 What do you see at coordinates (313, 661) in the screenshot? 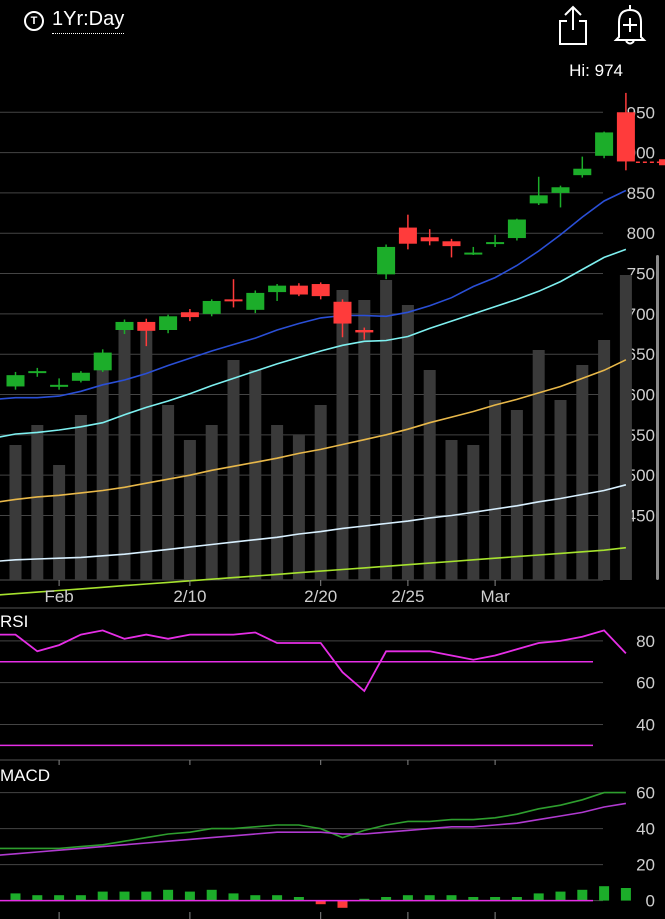
I see `rsi-line` at bounding box center [313, 661].